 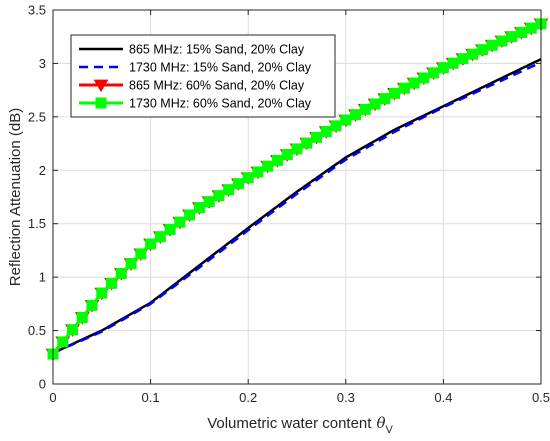 What do you see at coordinates (37, 197) in the screenshot?
I see `y-tick-labels: 0 0.5 1 1.5 2 2.5 3 3.5` at bounding box center [37, 197].